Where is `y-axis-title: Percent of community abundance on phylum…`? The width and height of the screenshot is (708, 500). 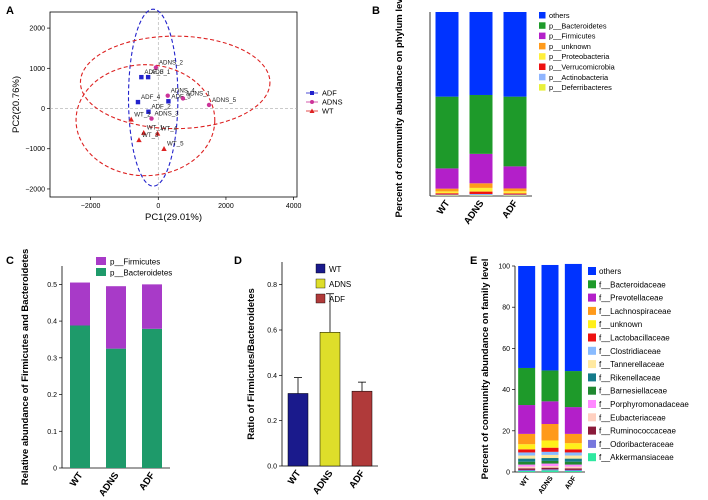 y-axis-title: Percent of community abundance on phylum… is located at coordinates (399, 109).